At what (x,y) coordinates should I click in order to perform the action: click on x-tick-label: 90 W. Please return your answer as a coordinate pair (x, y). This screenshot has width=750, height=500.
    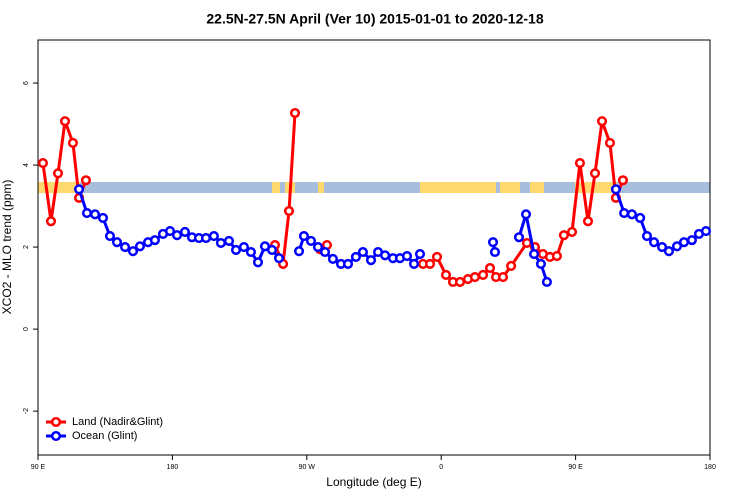
    Looking at the image, I should click on (307, 467).